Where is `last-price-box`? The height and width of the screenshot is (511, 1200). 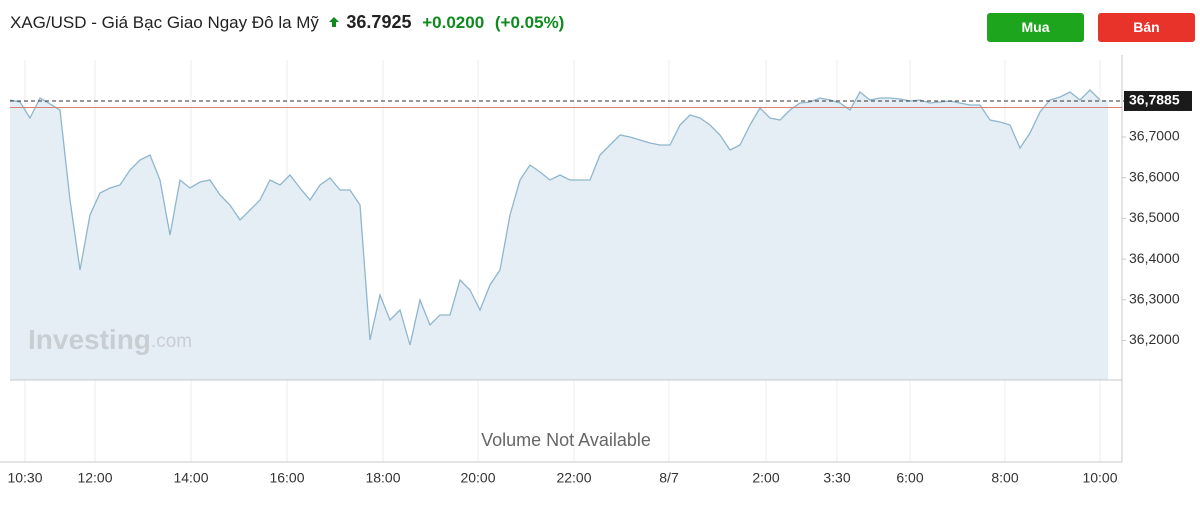
last-price-box is located at coordinates (1158, 100).